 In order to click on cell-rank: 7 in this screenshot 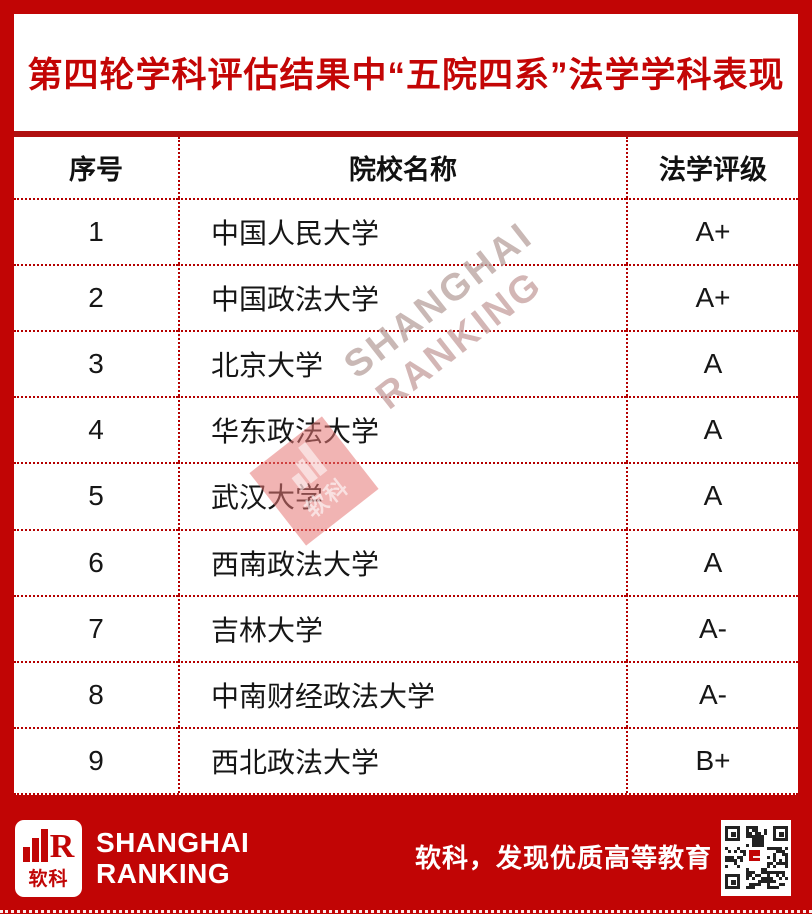, I will do `click(96, 627)`.